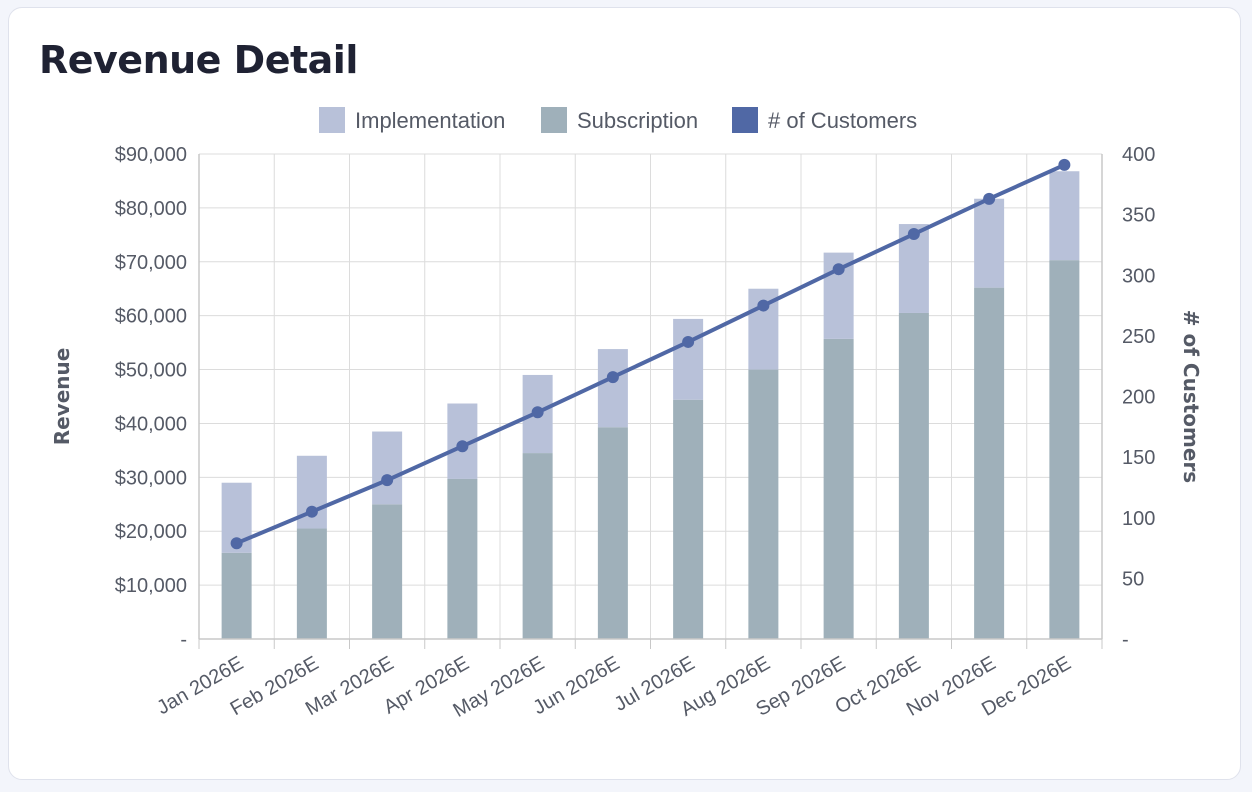 The image size is (1252, 792). What do you see at coordinates (1133, 579) in the screenshot?
I see `y2-tick-label: 50` at bounding box center [1133, 579].